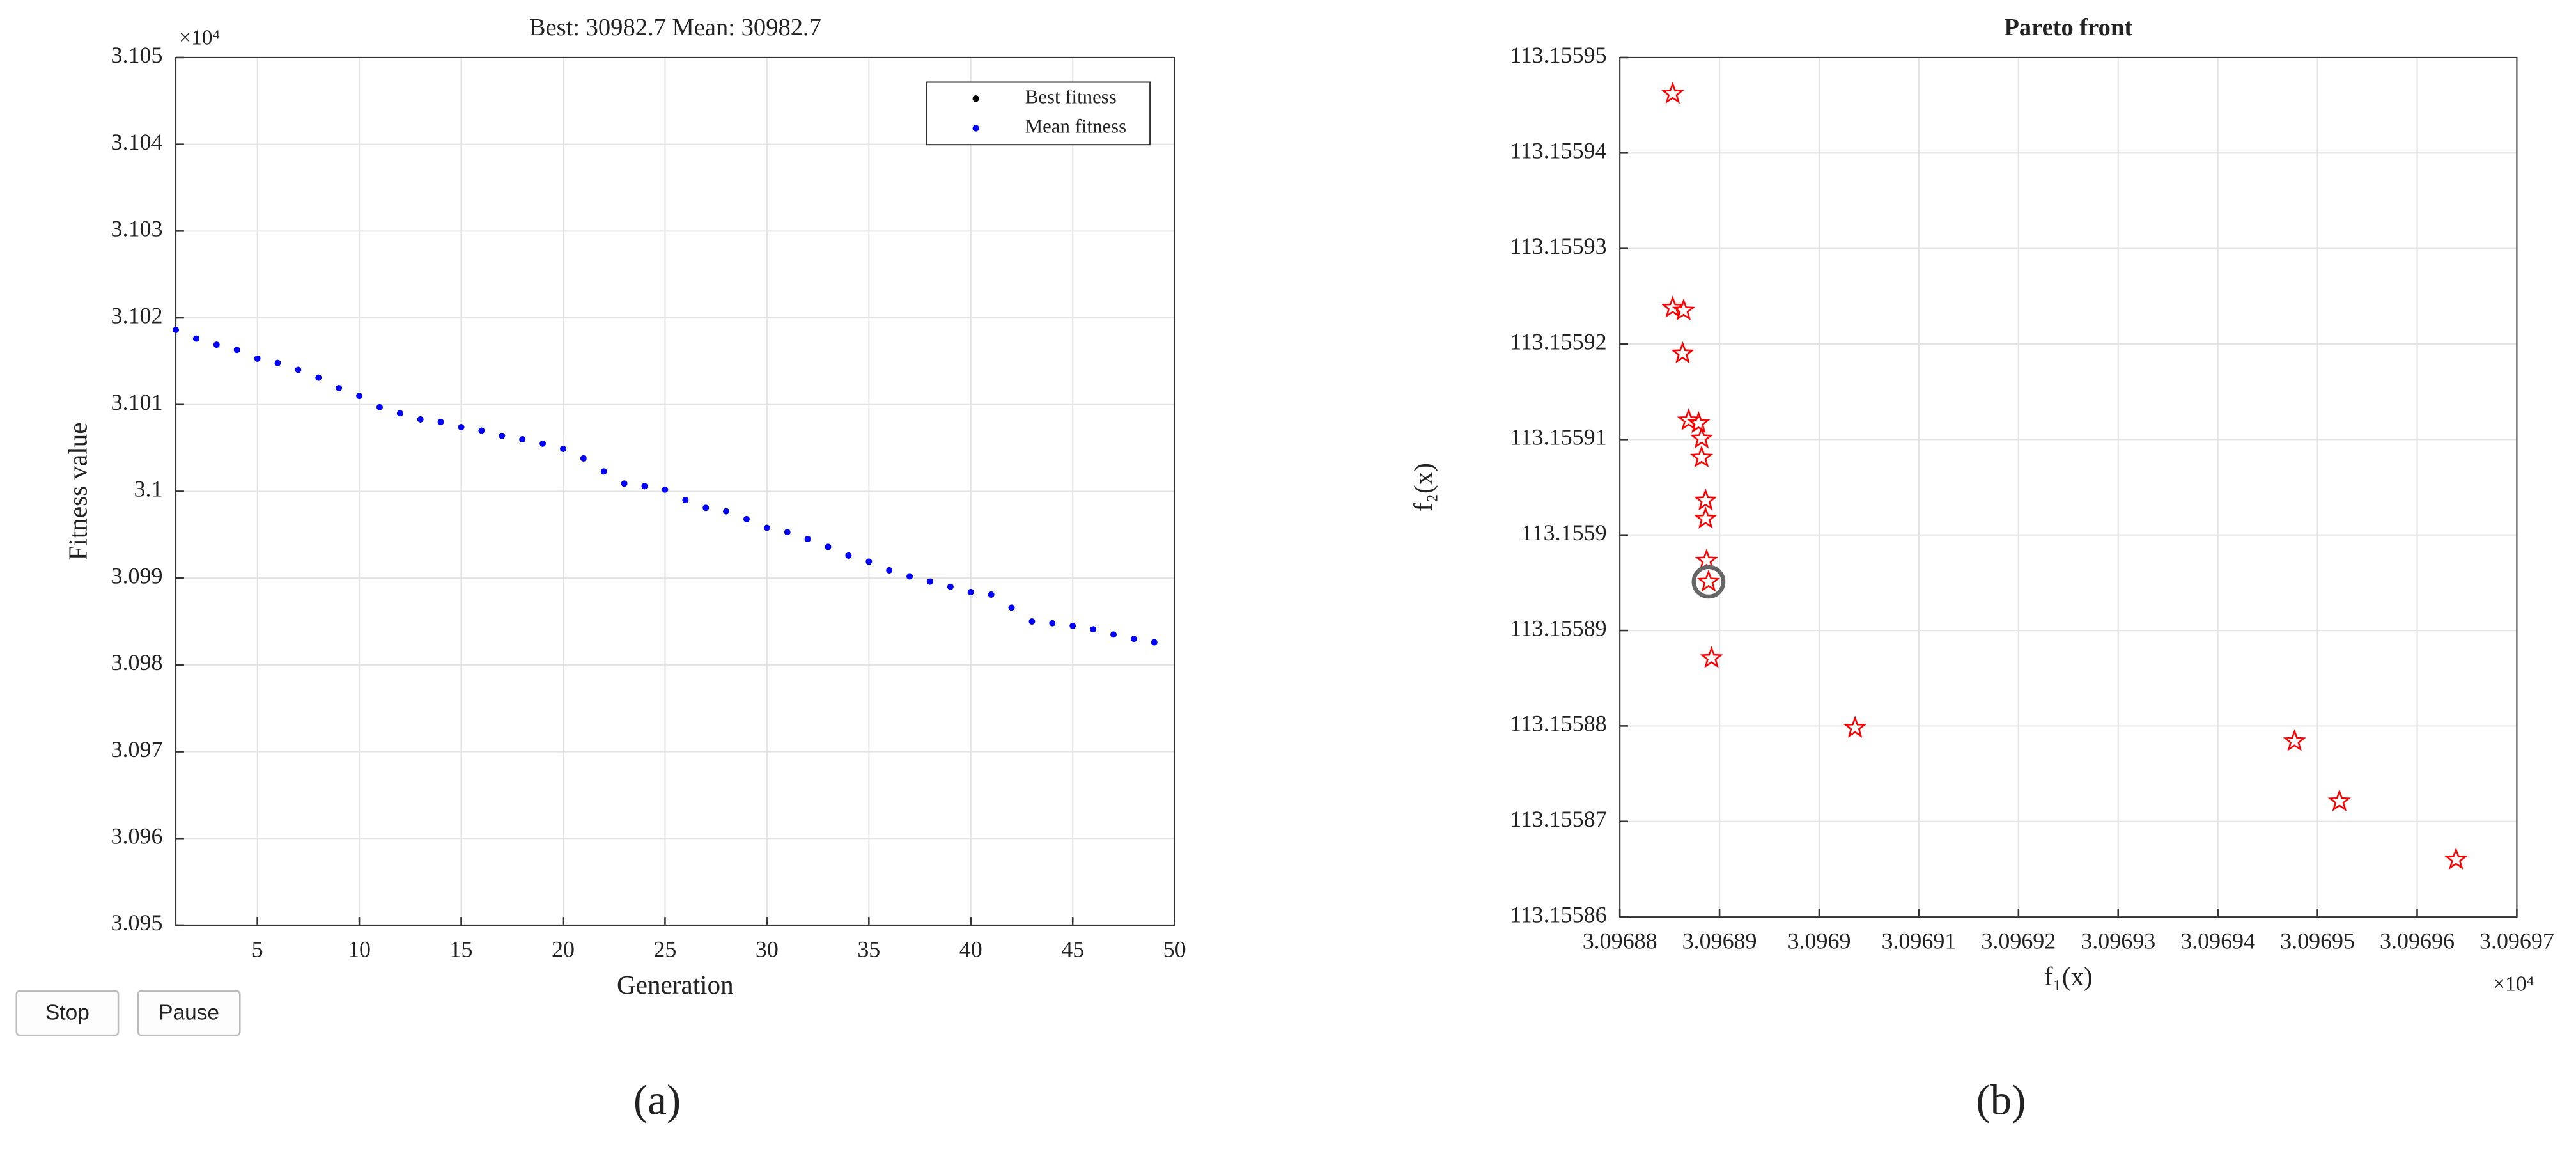 The height and width of the screenshot is (1149, 2576). I want to click on x-tick-label: 3.09694, so click(2217, 940).